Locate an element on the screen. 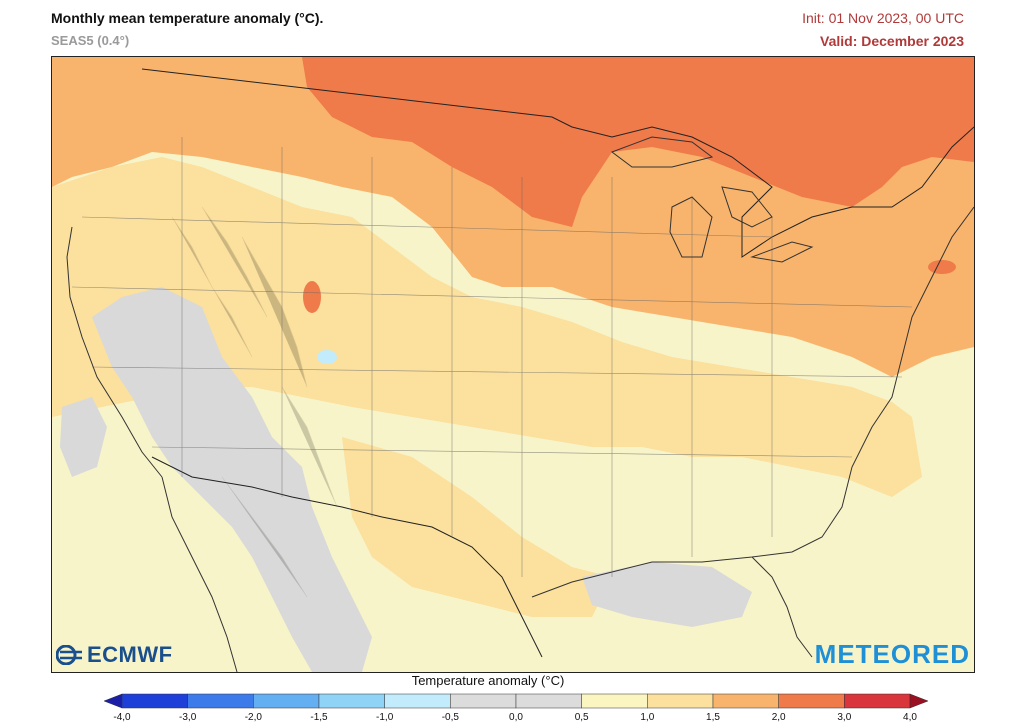  warm-zone-mexico is located at coordinates (477, 527).